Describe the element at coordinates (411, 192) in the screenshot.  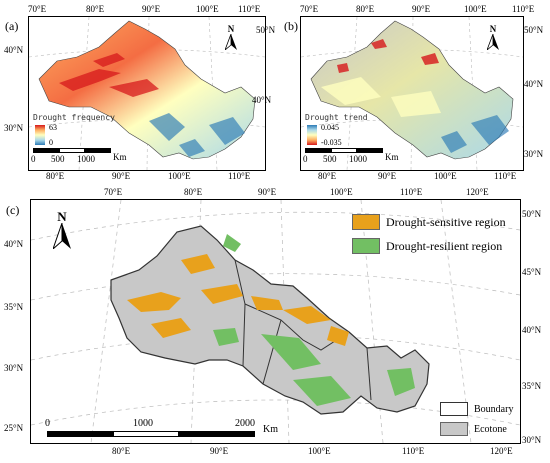
I see `top-tick-c-5: 110°E` at that location.